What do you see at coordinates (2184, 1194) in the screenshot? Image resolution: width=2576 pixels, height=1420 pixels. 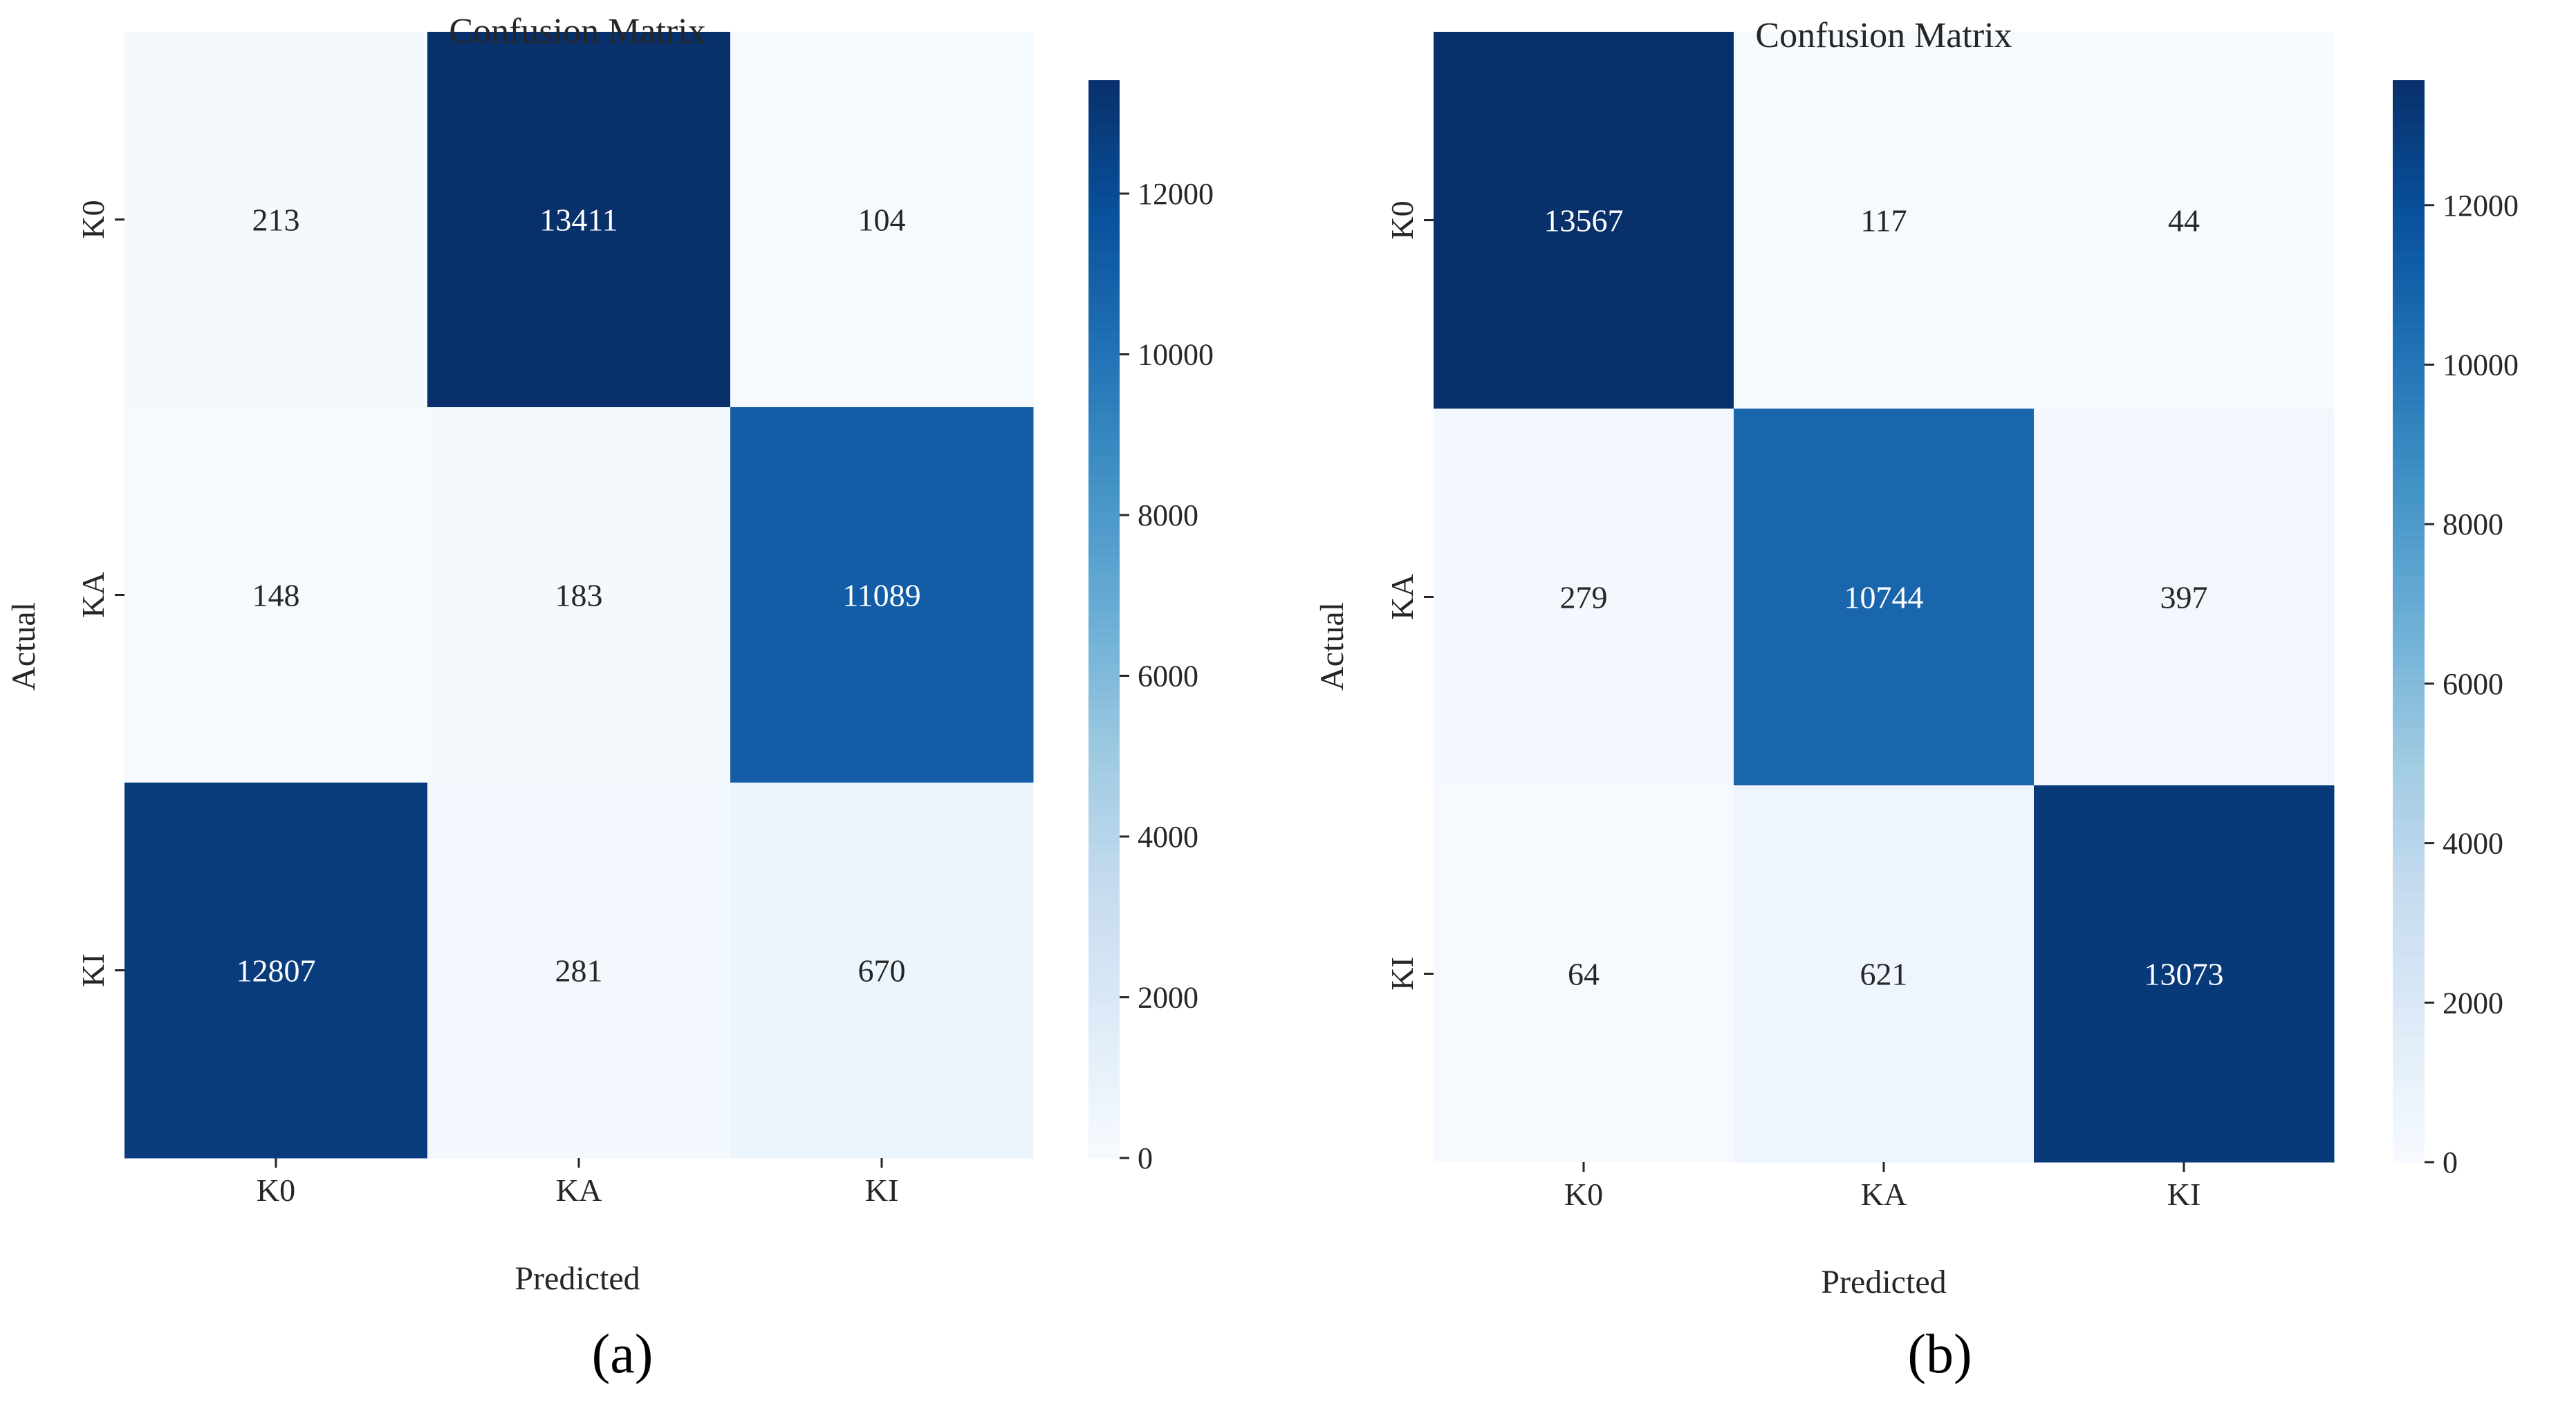 I see `x-tick-label: KI` at bounding box center [2184, 1194].